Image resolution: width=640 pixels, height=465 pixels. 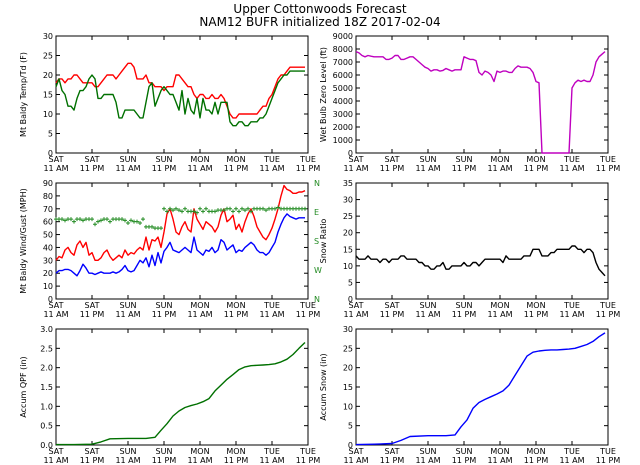 I want to click on y-axis-label: Snow Ratio, so click(x=323, y=241).